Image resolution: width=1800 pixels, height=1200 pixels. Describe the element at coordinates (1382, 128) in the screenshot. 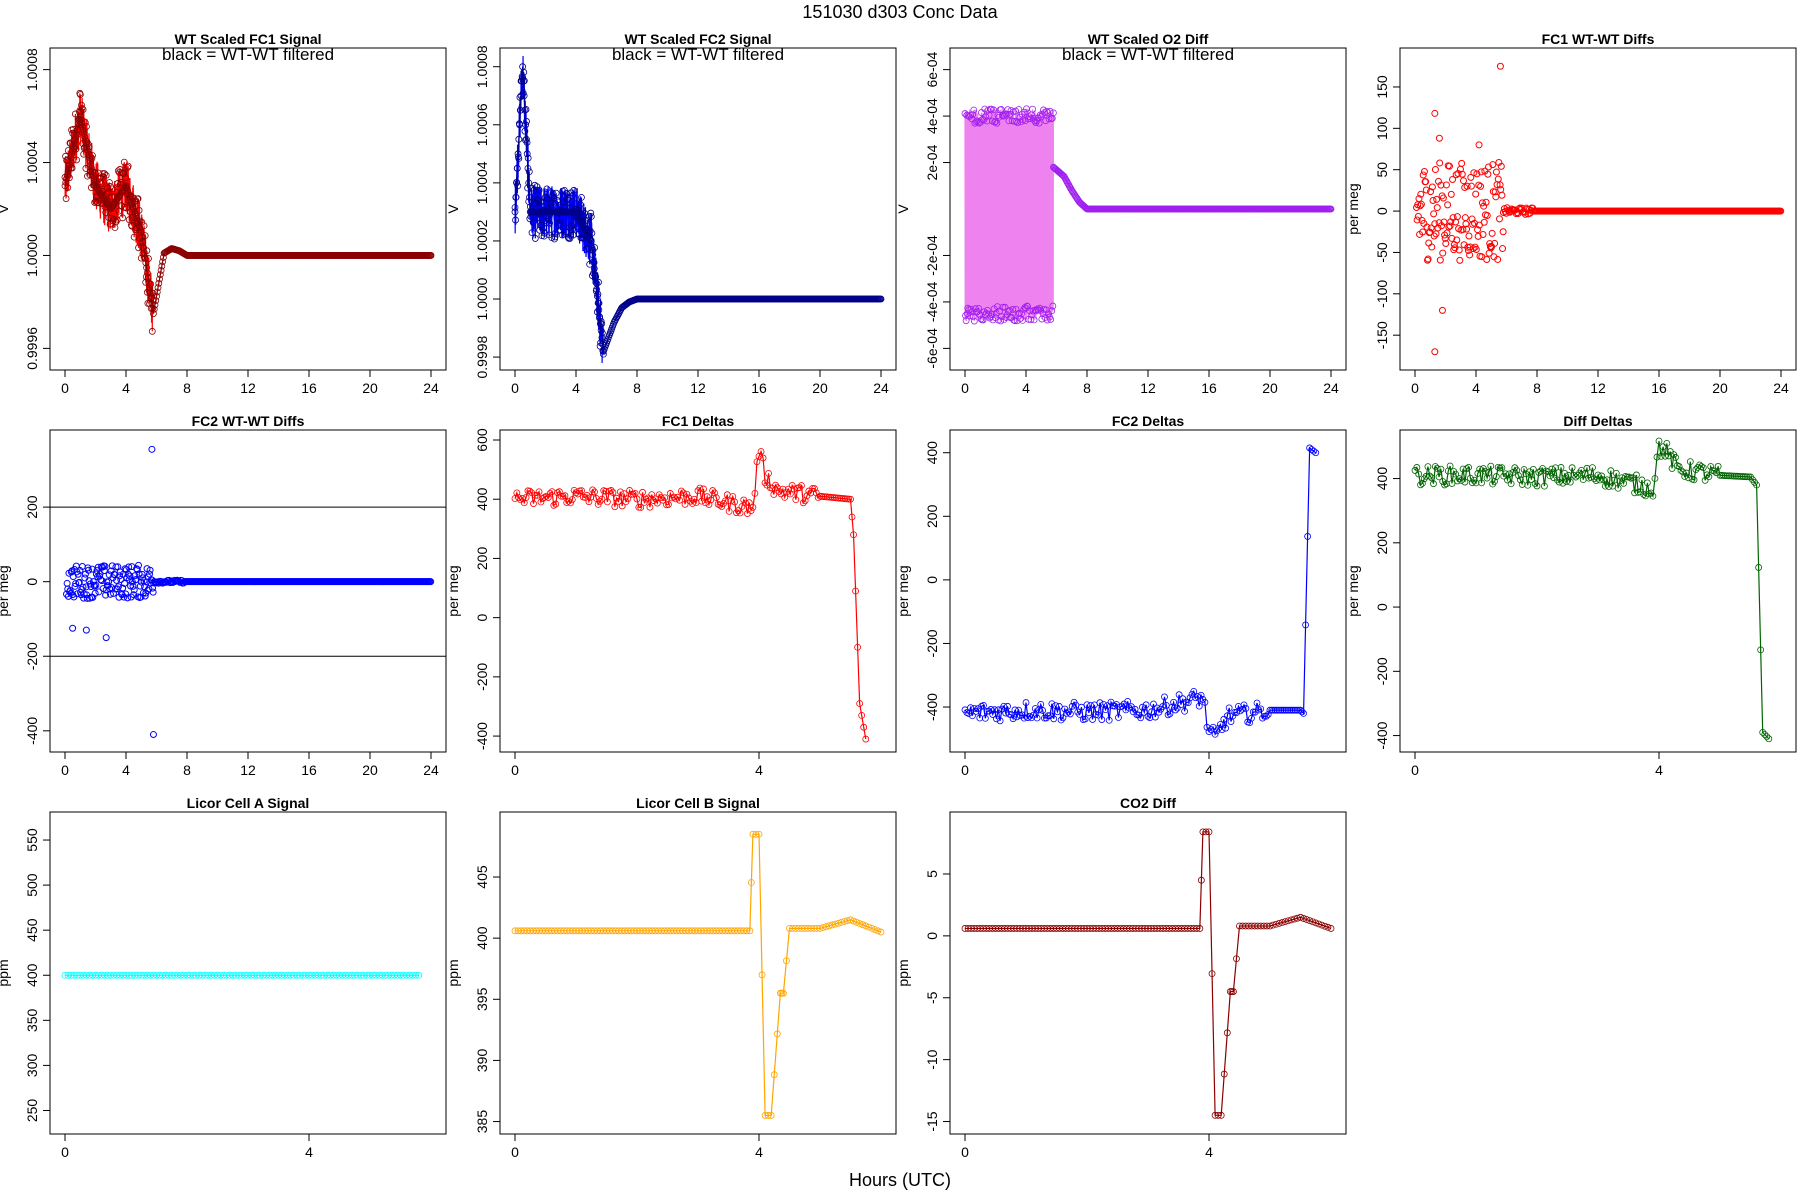

I see `y-tick-label: 100` at that location.